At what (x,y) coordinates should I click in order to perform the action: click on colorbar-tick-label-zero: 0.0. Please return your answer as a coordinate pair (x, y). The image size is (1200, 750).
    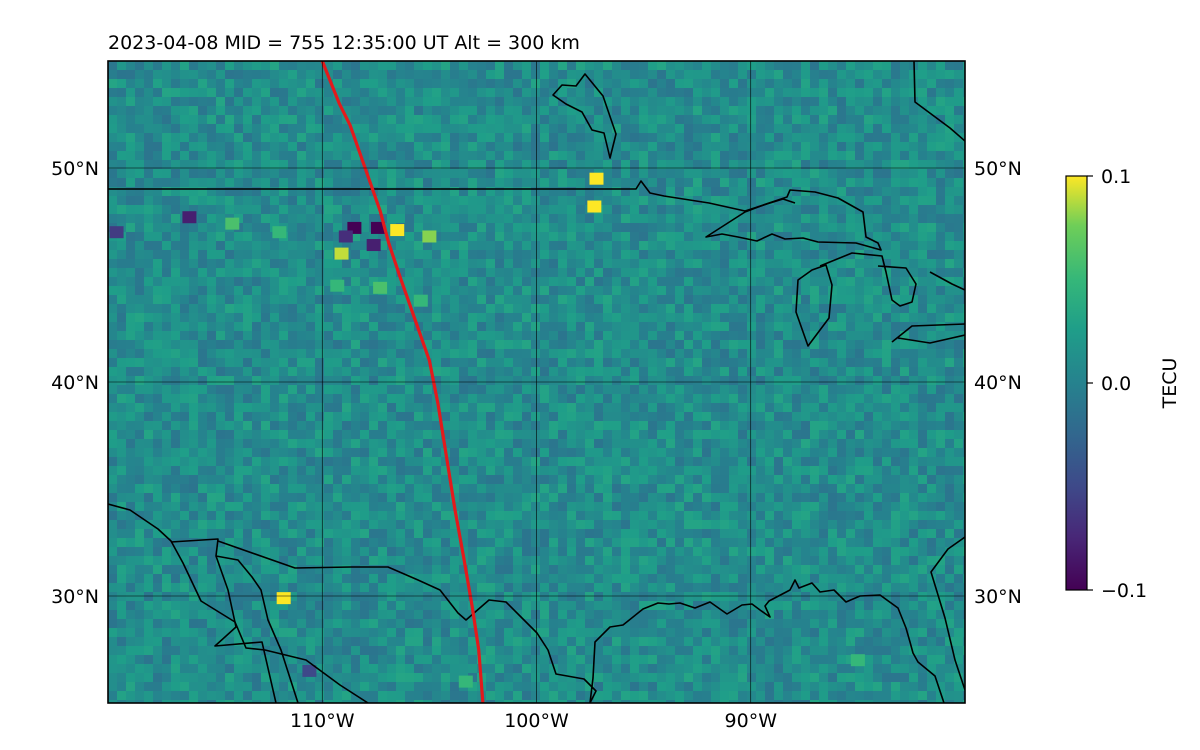
    Looking at the image, I should click on (1116, 384).